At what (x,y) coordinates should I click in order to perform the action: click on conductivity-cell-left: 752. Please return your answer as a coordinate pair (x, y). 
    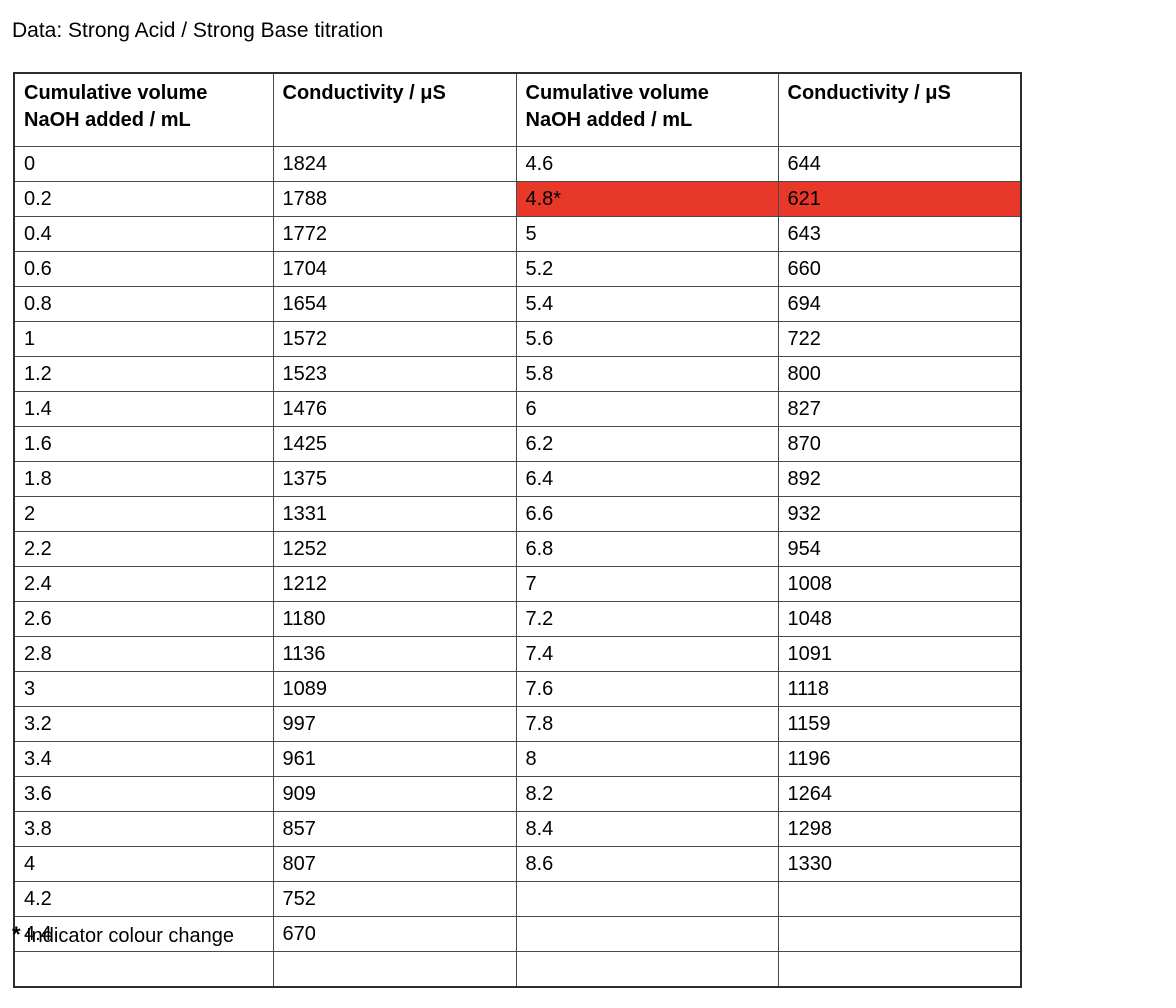
    Looking at the image, I should click on (394, 899).